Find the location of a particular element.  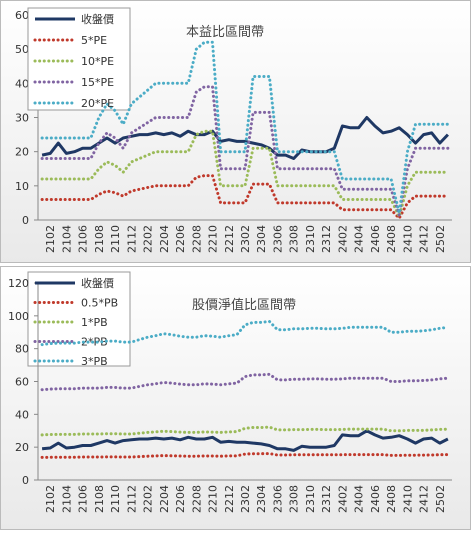

y-tick-label: 30 is located at coordinates (22, 118).